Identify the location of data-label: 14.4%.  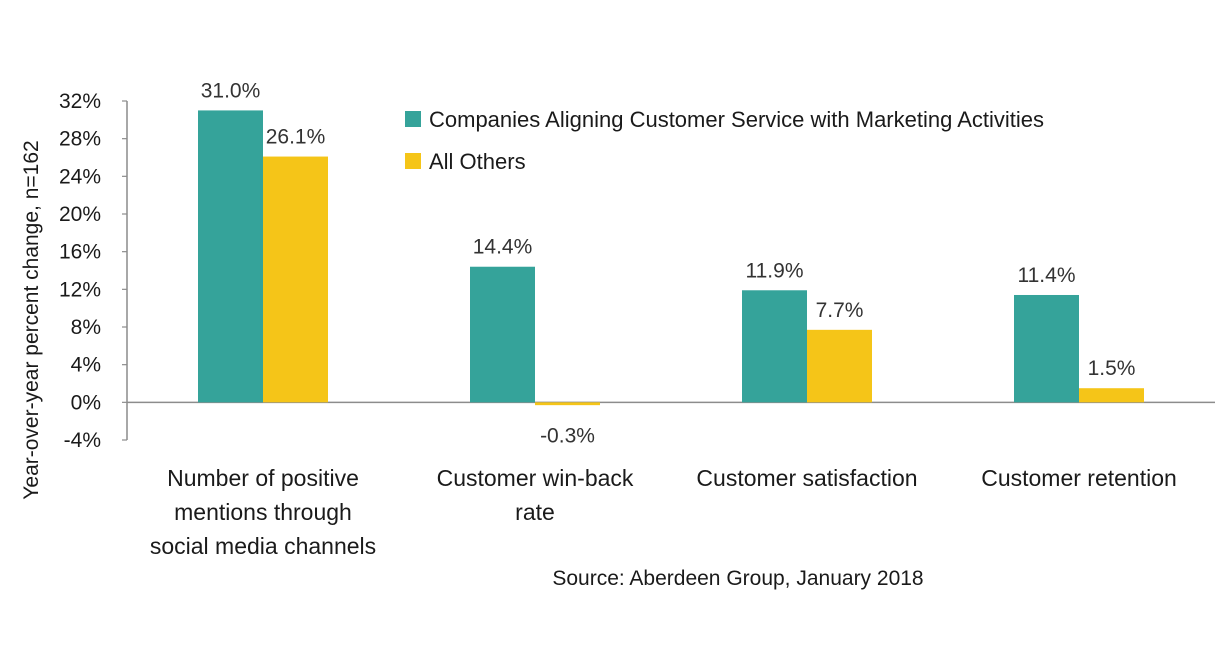
(503, 247).